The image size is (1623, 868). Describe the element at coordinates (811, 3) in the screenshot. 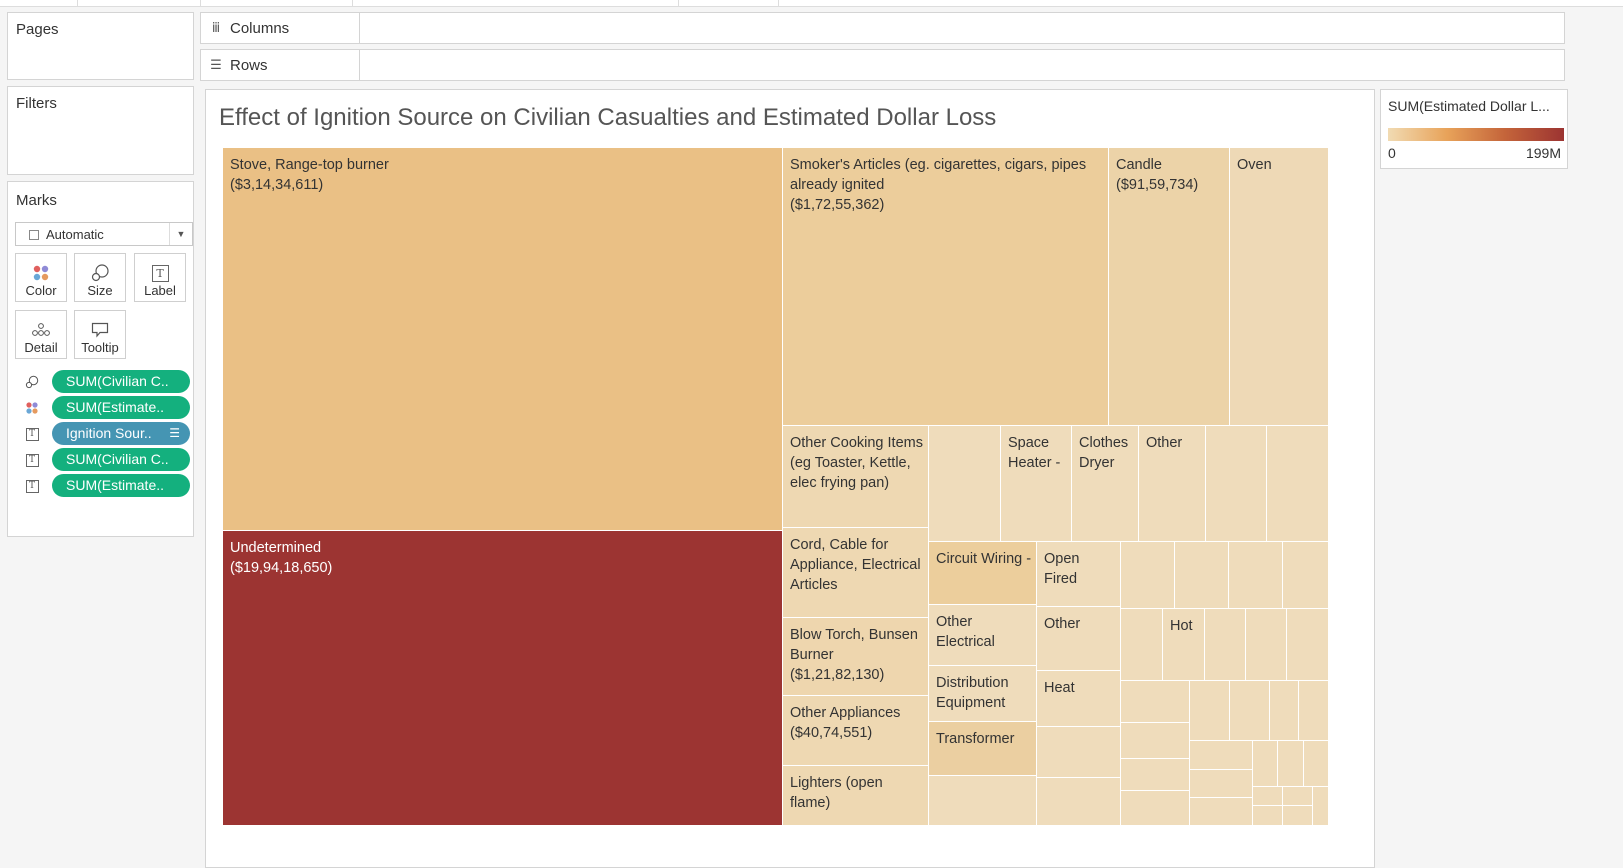

I see `toolbar-strip` at that location.